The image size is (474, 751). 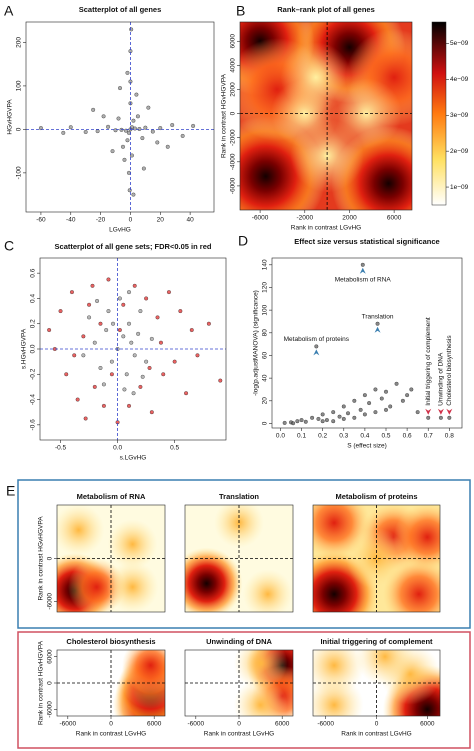 I want to click on y-tick-label: -0.6, so click(x=33, y=425).